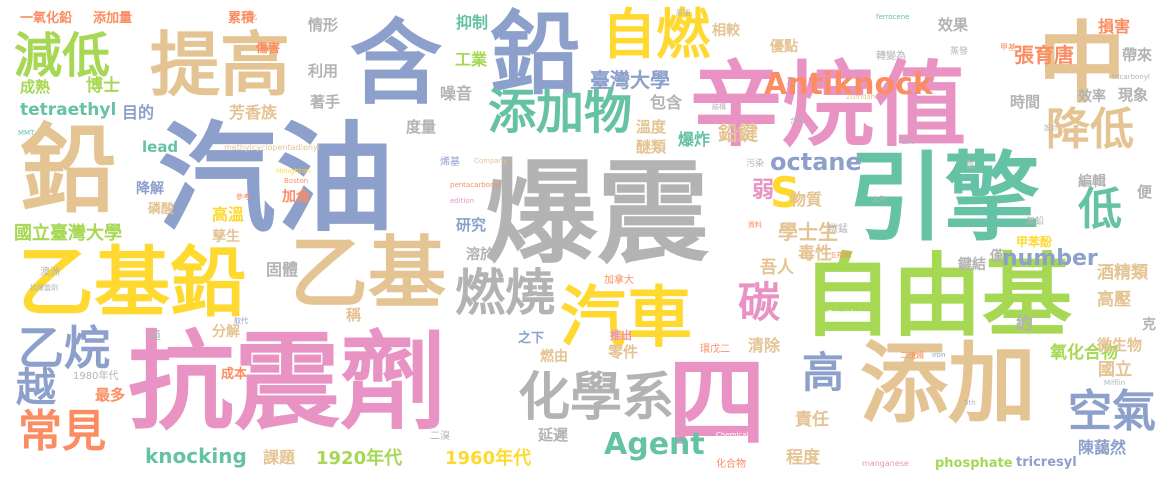 The height and width of the screenshot is (482, 1175). Describe the element at coordinates (937, 296) in the screenshot. I see `word-ziyouji: 自由基` at that location.